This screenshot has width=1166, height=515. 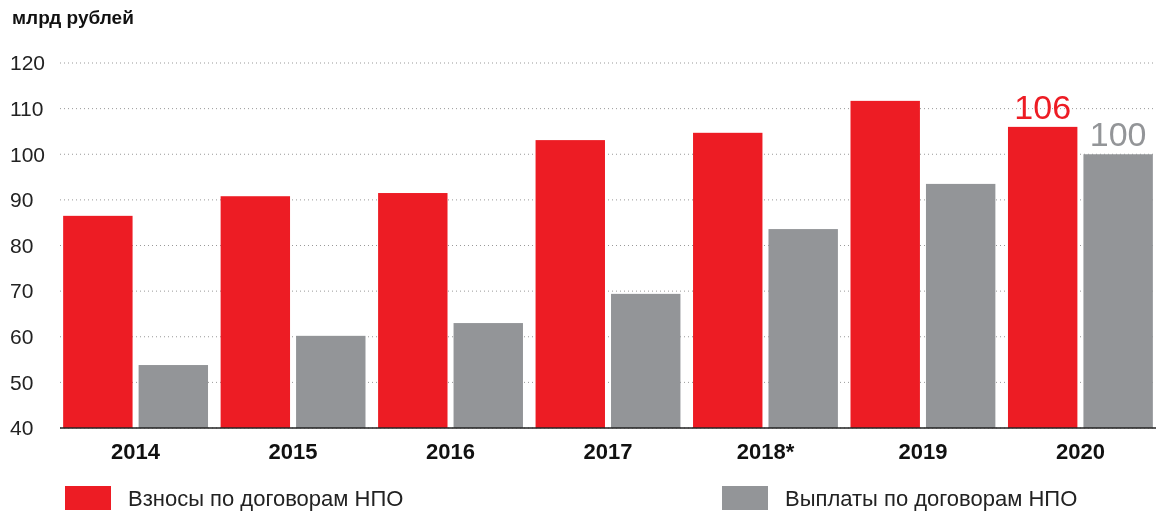 I want to click on y-tick-label: 60, so click(x=22, y=337).